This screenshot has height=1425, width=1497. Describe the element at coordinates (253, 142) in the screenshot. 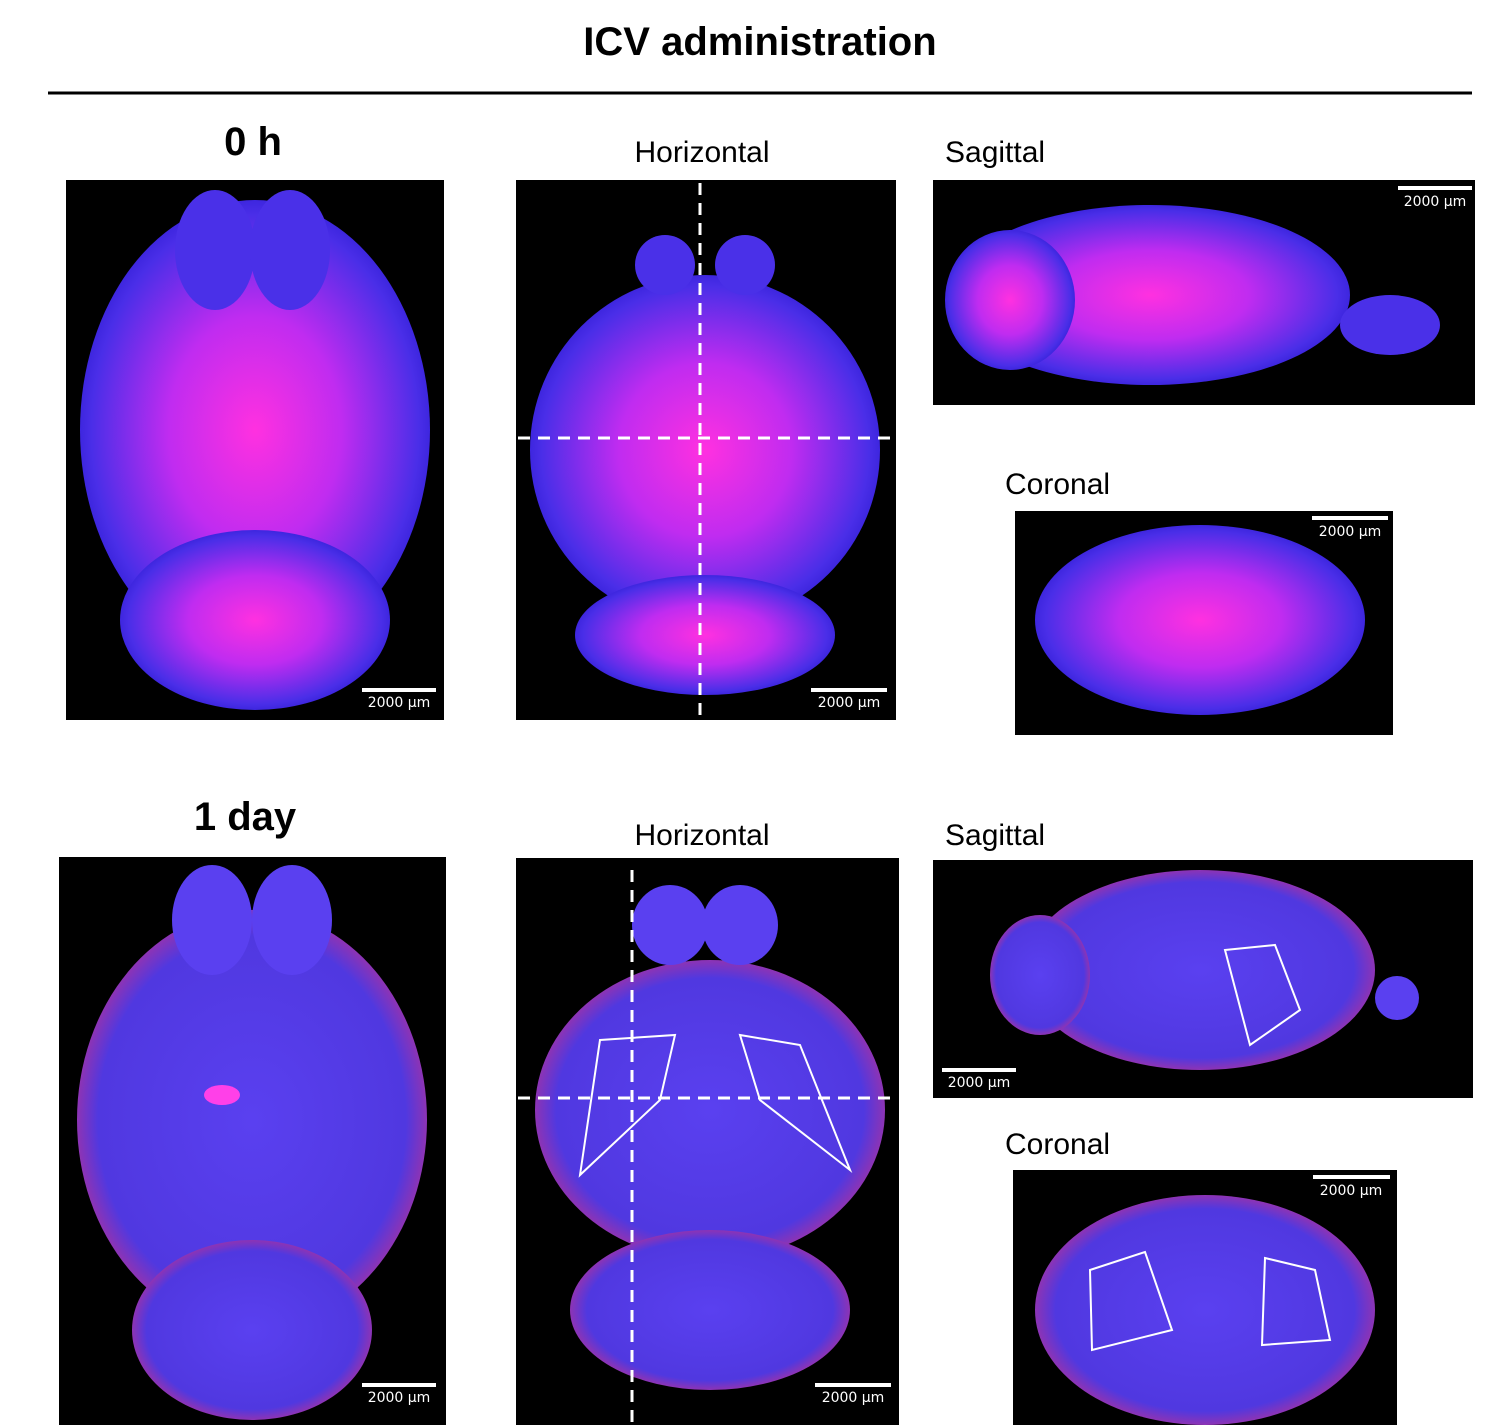

I see `row-label: 0 h` at that location.